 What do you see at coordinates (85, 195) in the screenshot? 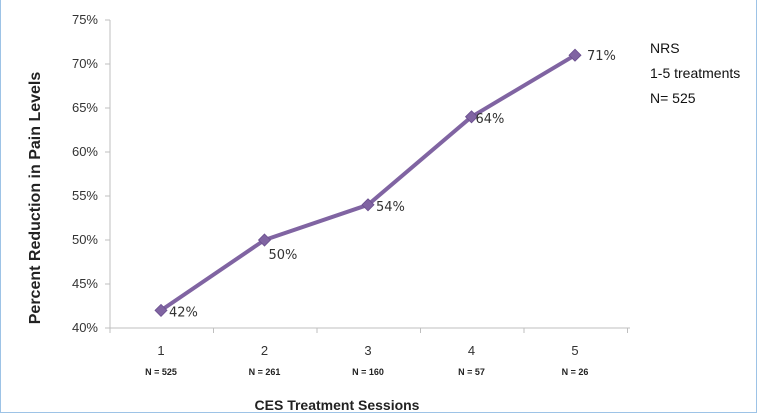
I see `y-tick-label: 55%` at bounding box center [85, 195].